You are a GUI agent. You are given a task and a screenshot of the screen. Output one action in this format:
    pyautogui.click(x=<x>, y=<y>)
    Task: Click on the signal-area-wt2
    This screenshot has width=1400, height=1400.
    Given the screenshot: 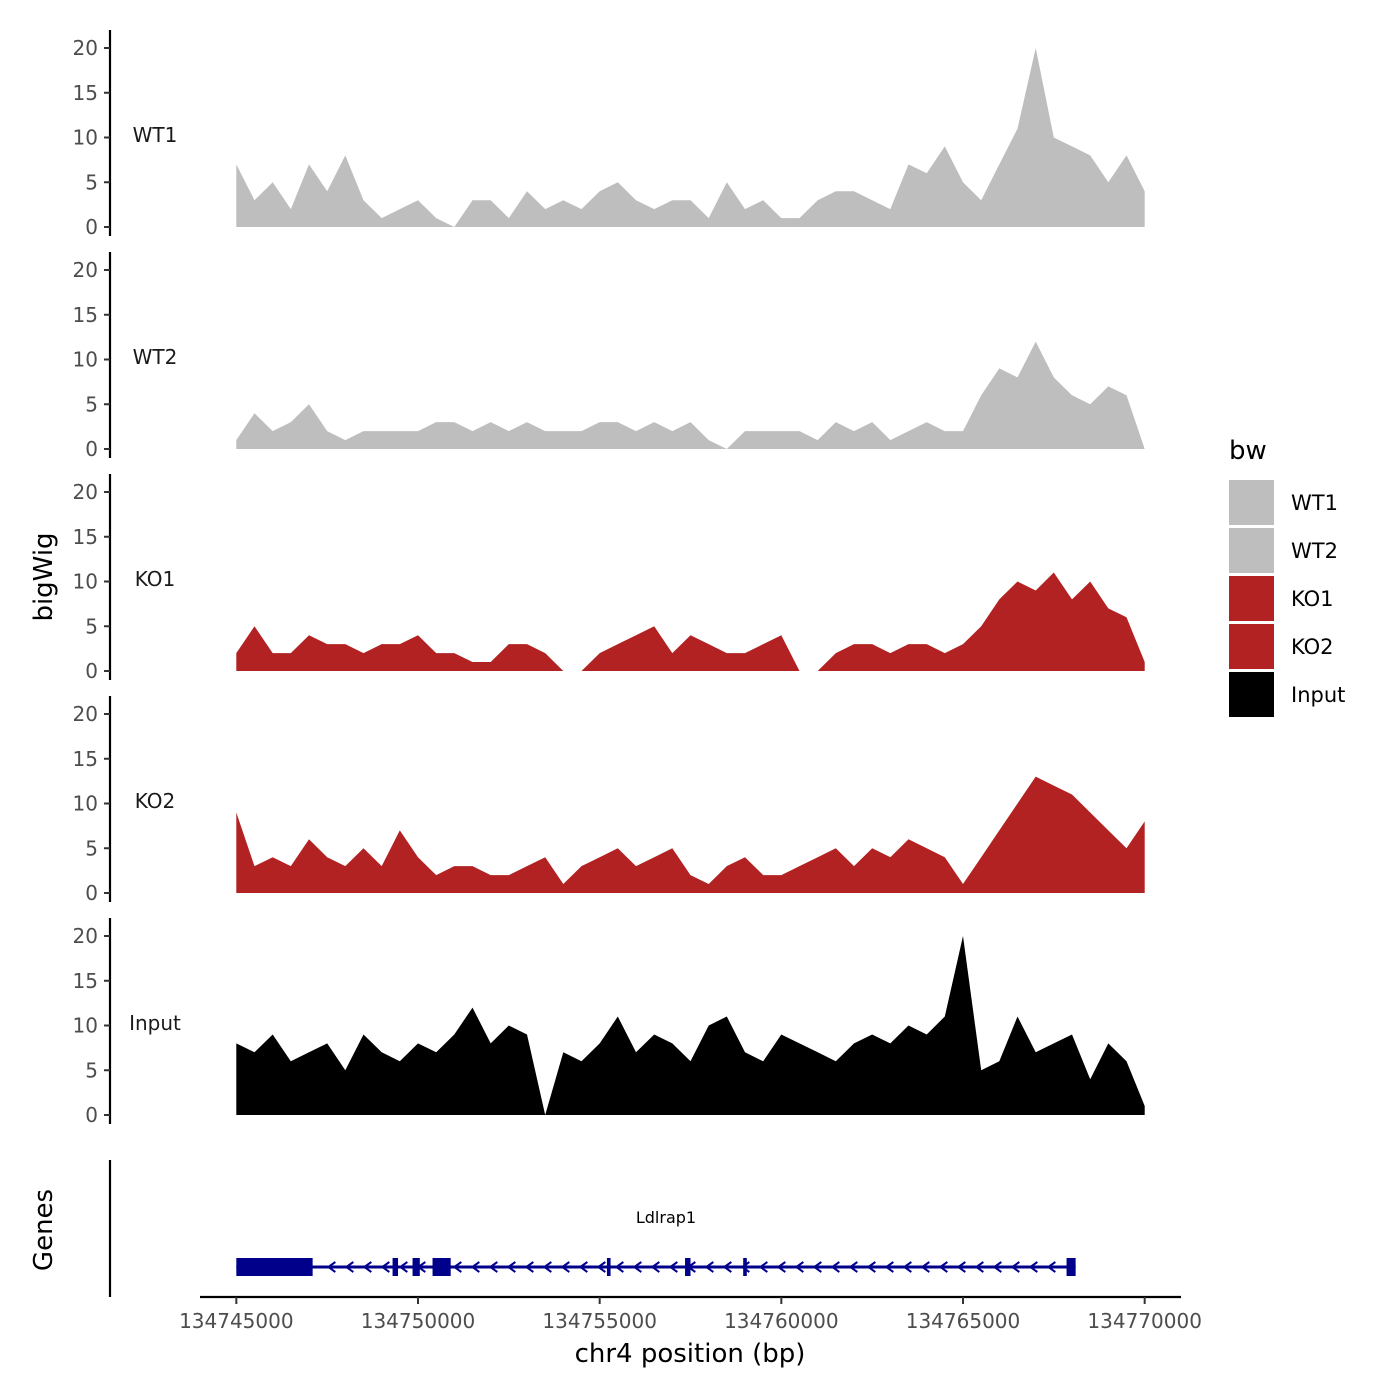 What is the action you would take?
    pyautogui.click(x=690, y=395)
    